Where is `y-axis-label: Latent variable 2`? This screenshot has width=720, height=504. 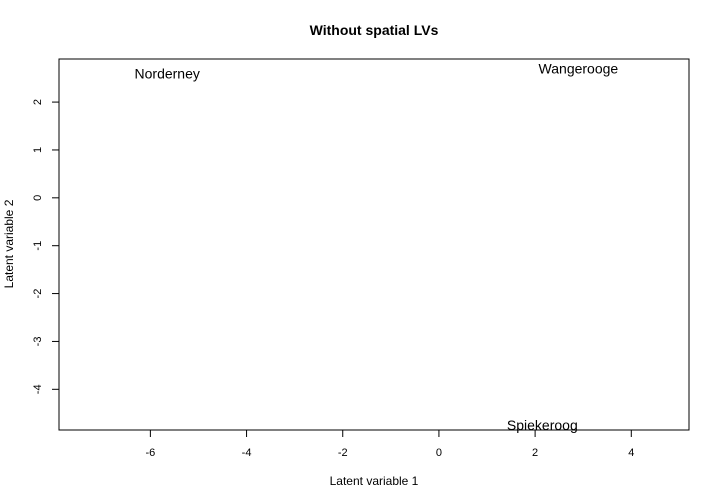 y-axis-label: Latent variable 2 is located at coordinates (9, 243).